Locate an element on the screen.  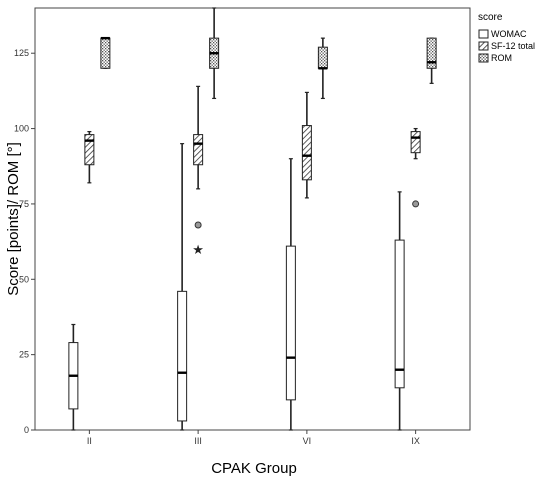
legend-item-rom: ROM is located at coordinates (495, 58).